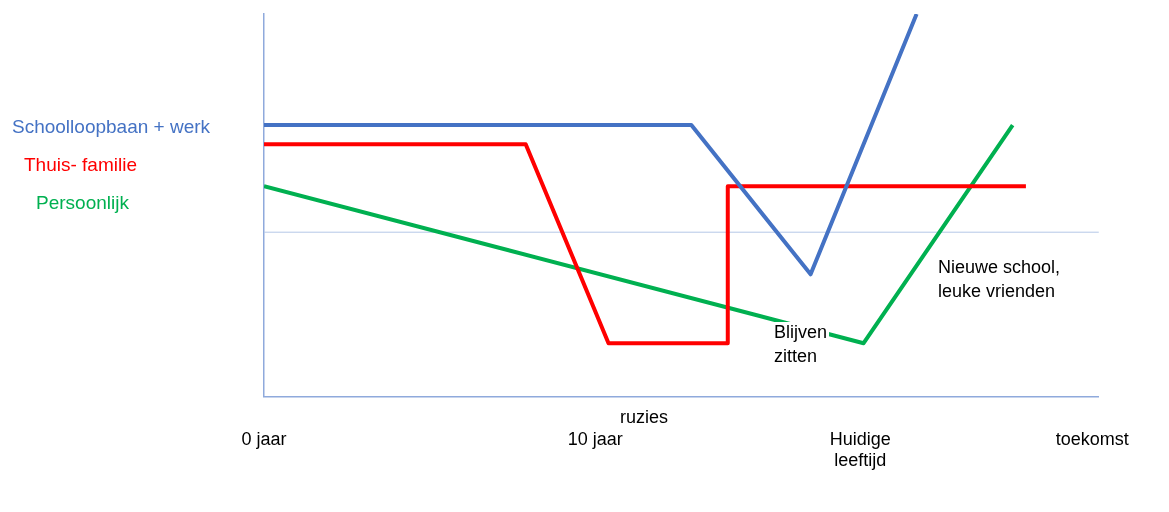  Describe the element at coordinates (111, 127) in the screenshot. I see `text: Schoolloopbaan + werk` at that location.